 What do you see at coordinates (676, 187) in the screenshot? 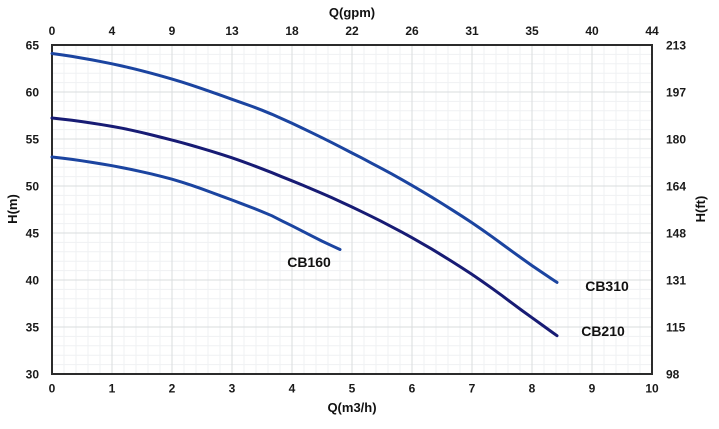
I see `svg-text: 164` at bounding box center [676, 187].